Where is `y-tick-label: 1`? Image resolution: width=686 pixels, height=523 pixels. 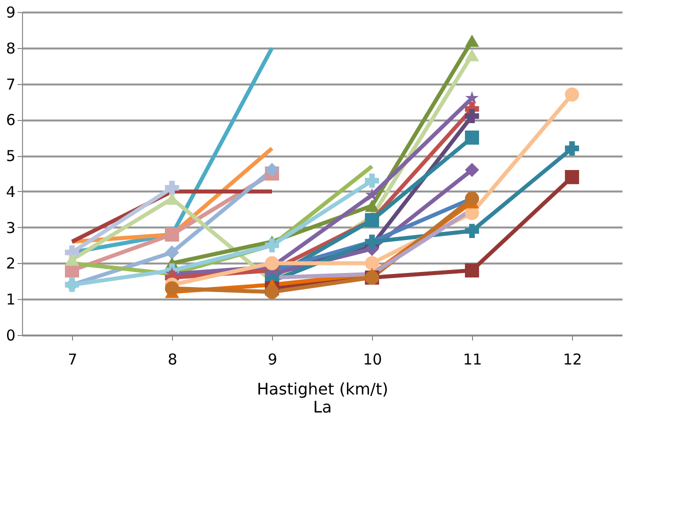 y-tick-label: 1 is located at coordinates (11, 299).